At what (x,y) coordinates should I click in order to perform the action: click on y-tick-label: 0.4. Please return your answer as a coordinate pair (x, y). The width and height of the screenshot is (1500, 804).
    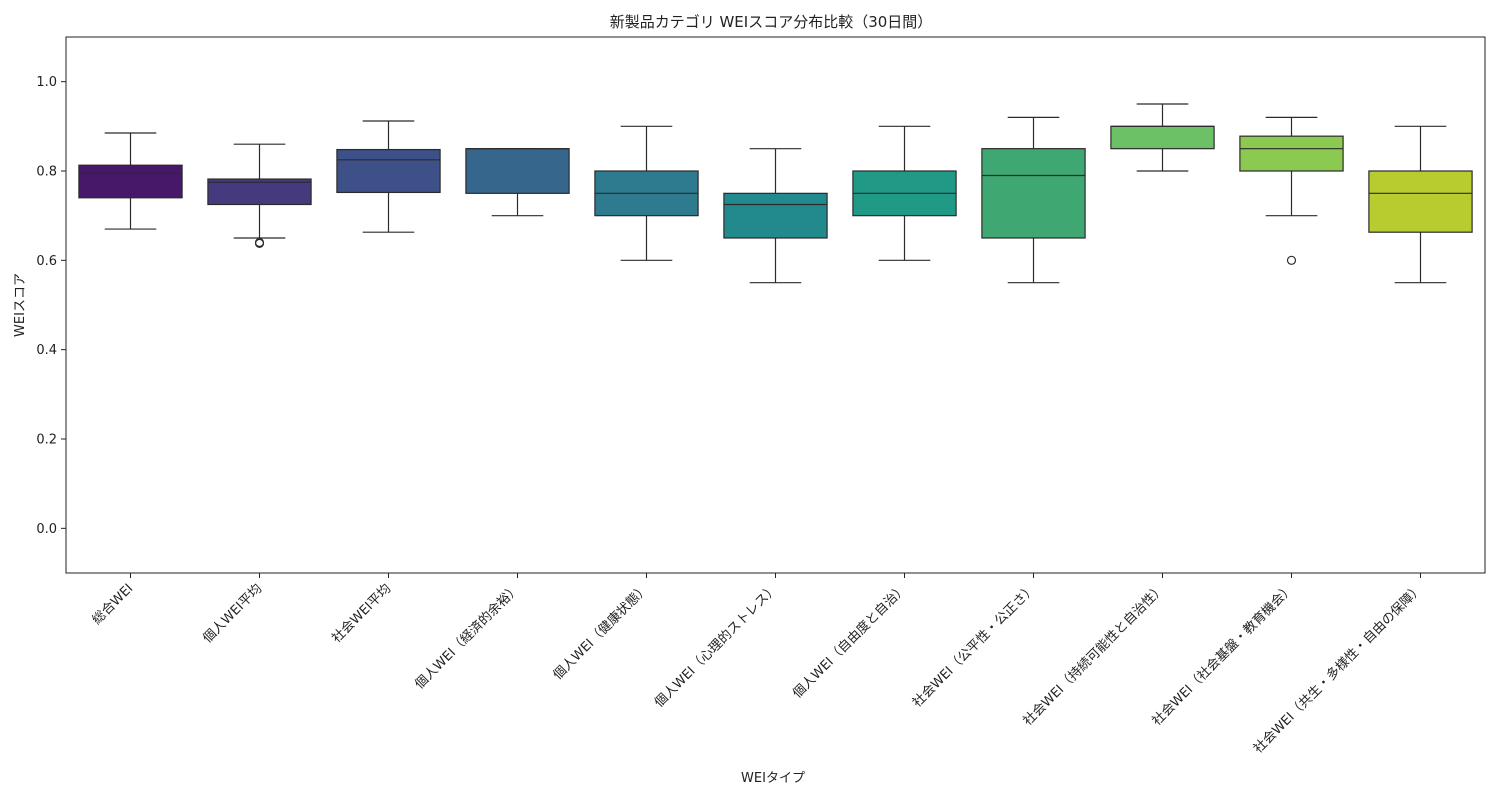
    Looking at the image, I should click on (46, 350).